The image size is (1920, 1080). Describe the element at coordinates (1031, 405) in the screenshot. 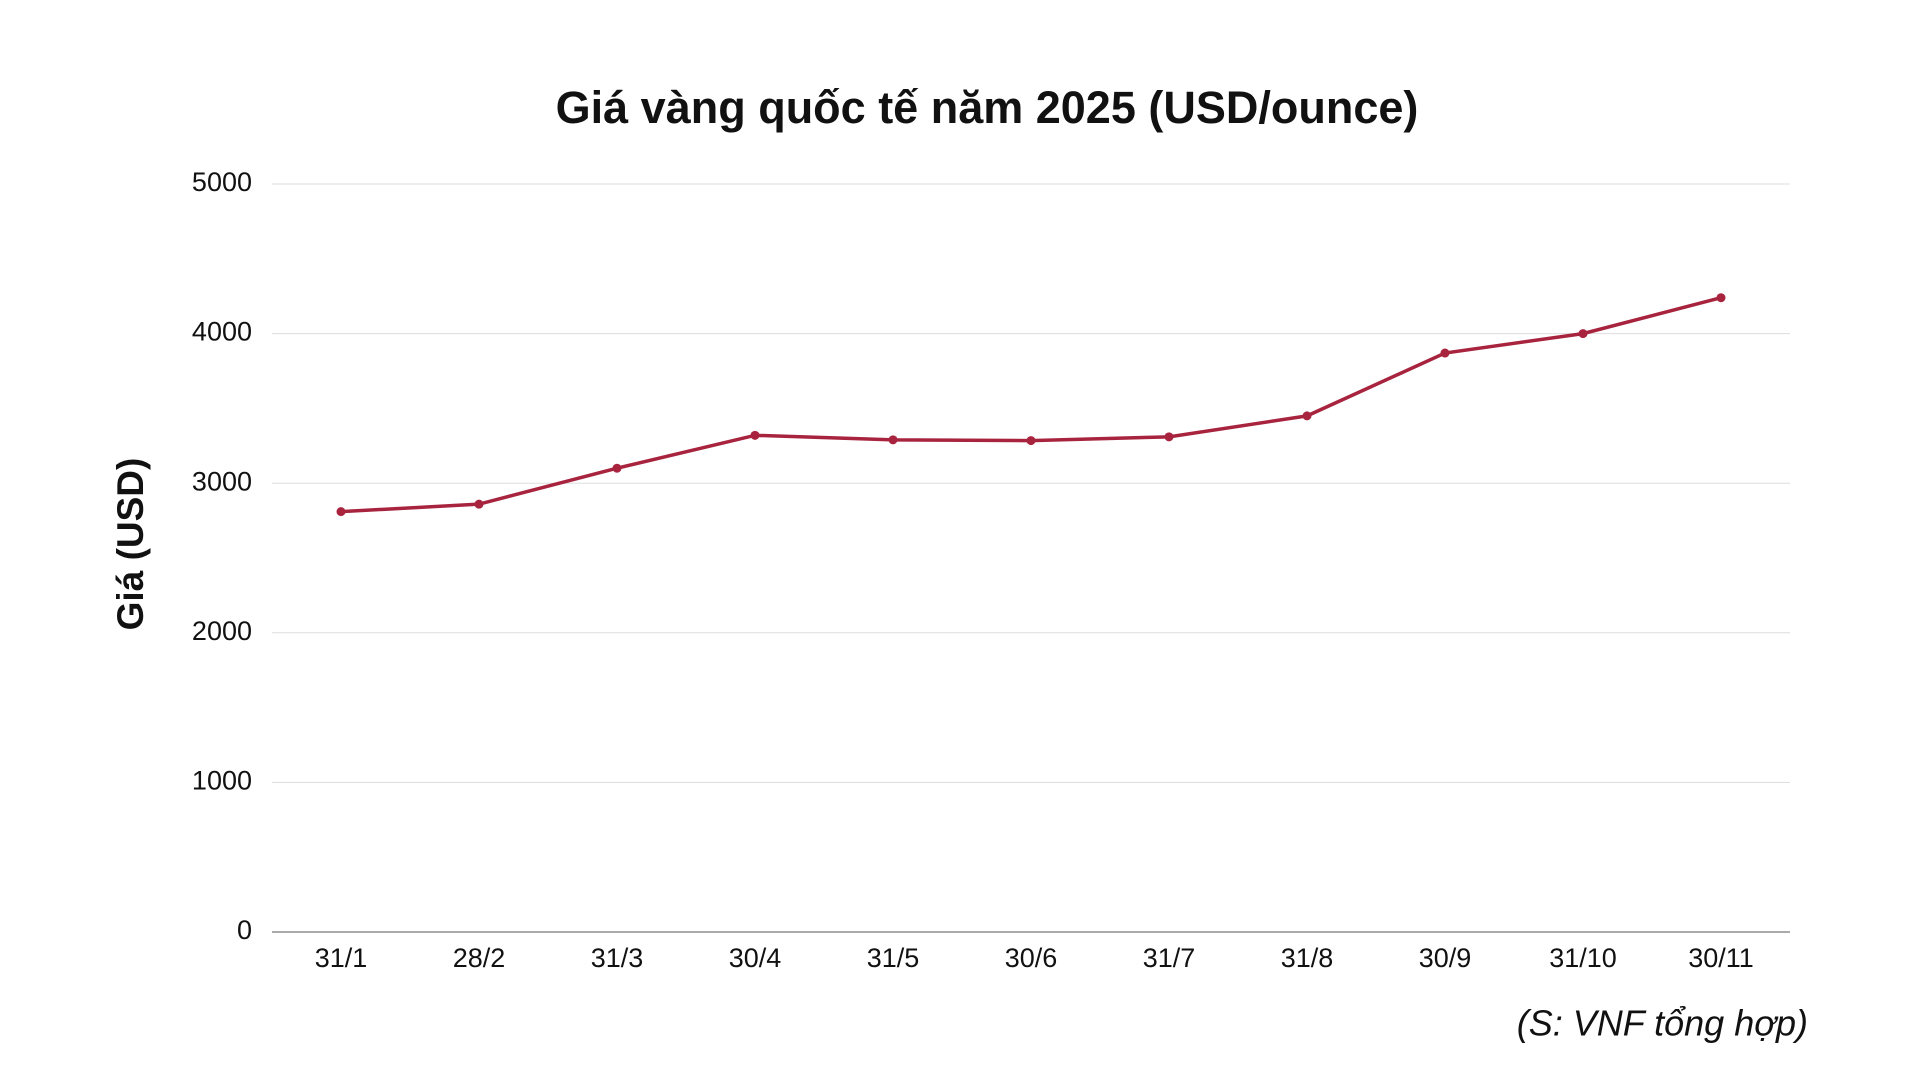

I see `line-series` at that location.